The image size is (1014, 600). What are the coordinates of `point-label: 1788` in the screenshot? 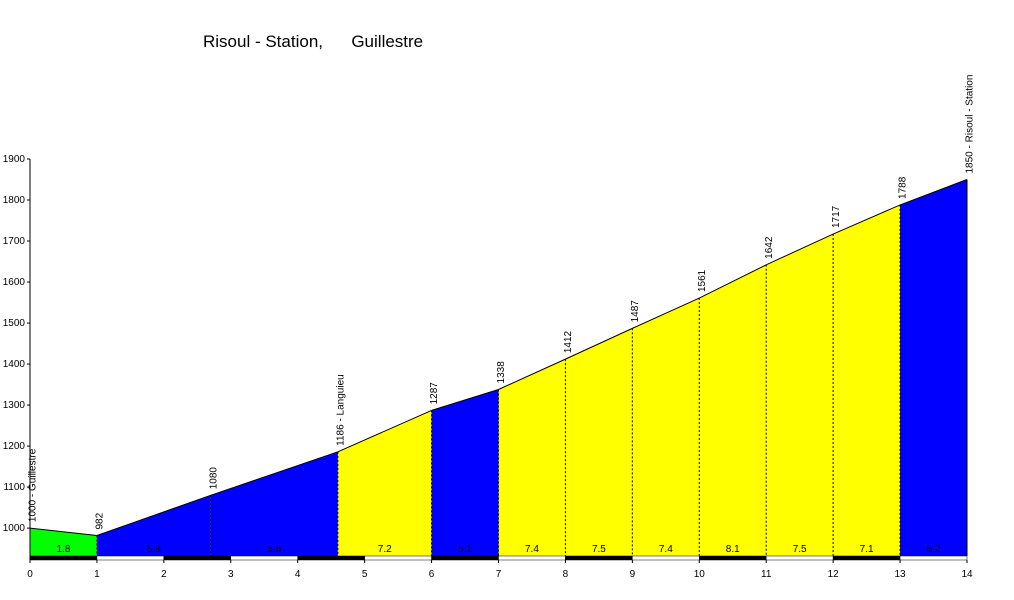 It's located at (903, 187).